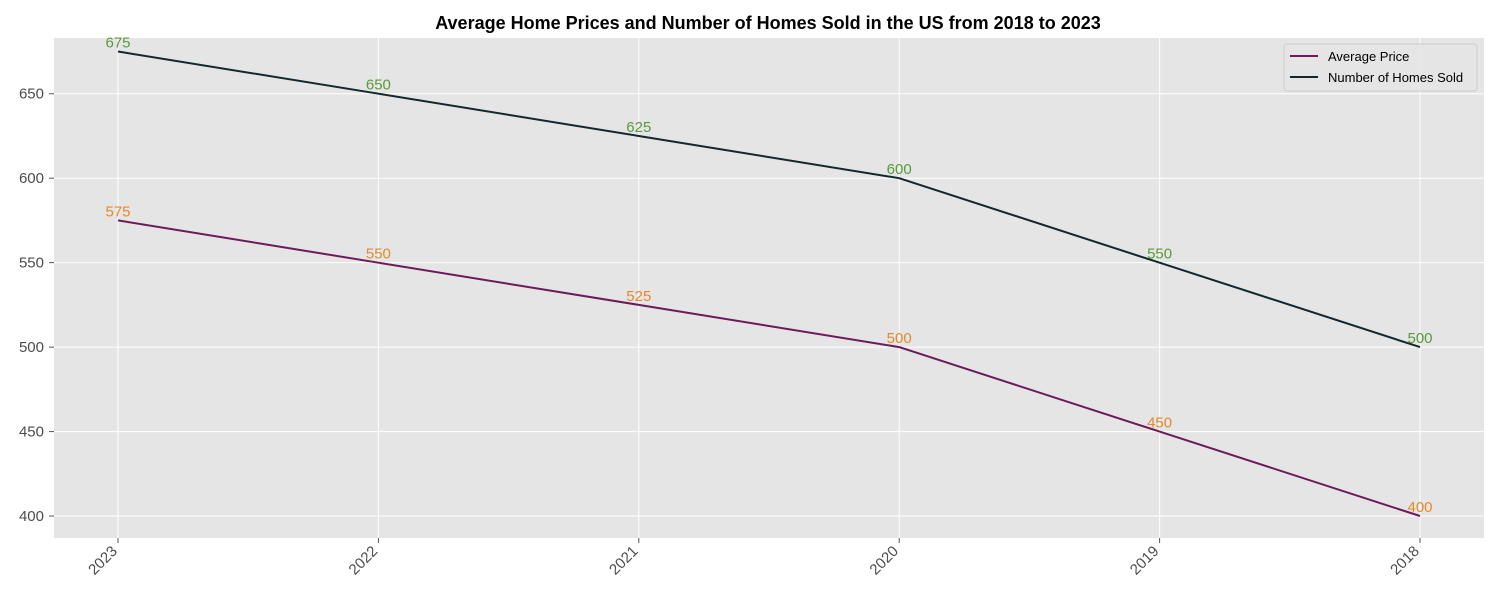 This screenshot has width=1500, height=600. I want to click on x-tick-label: 2020, so click(884, 561).